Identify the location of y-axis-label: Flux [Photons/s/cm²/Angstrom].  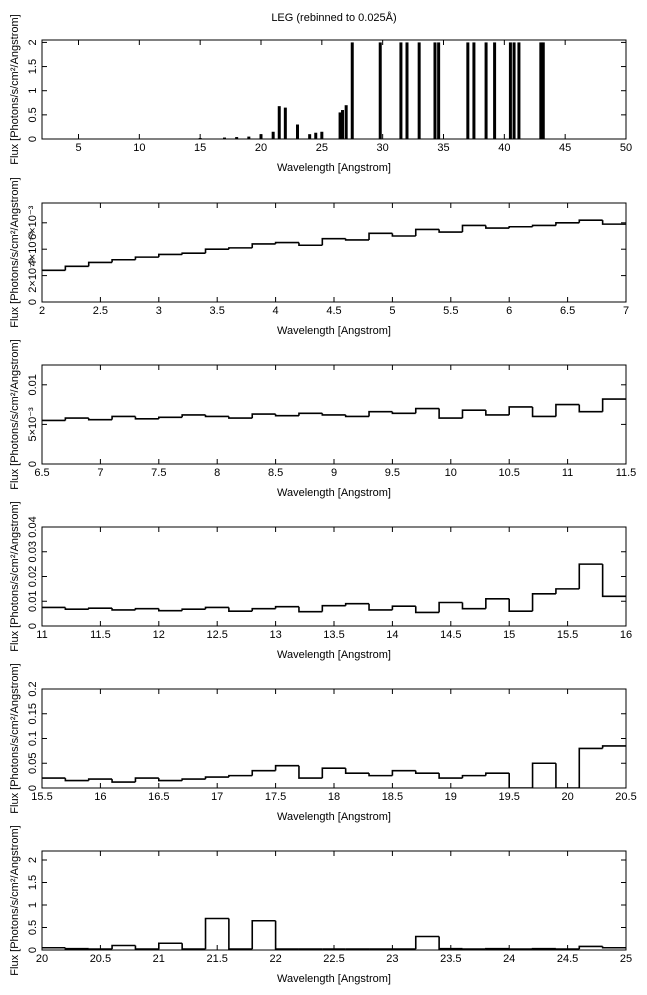
(15, 900).